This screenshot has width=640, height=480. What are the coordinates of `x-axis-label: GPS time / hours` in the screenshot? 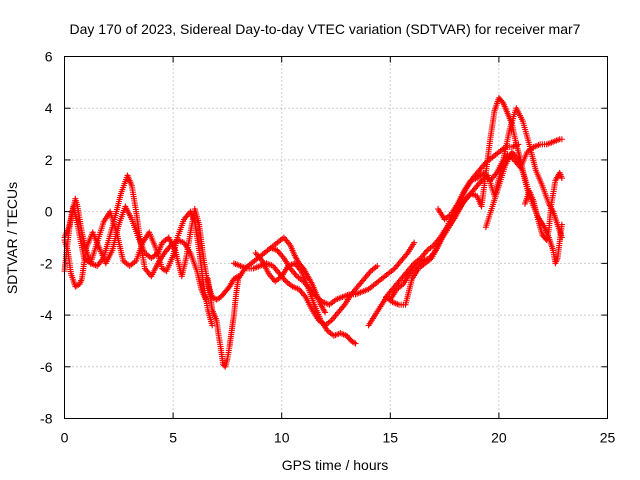 It's located at (335, 465).